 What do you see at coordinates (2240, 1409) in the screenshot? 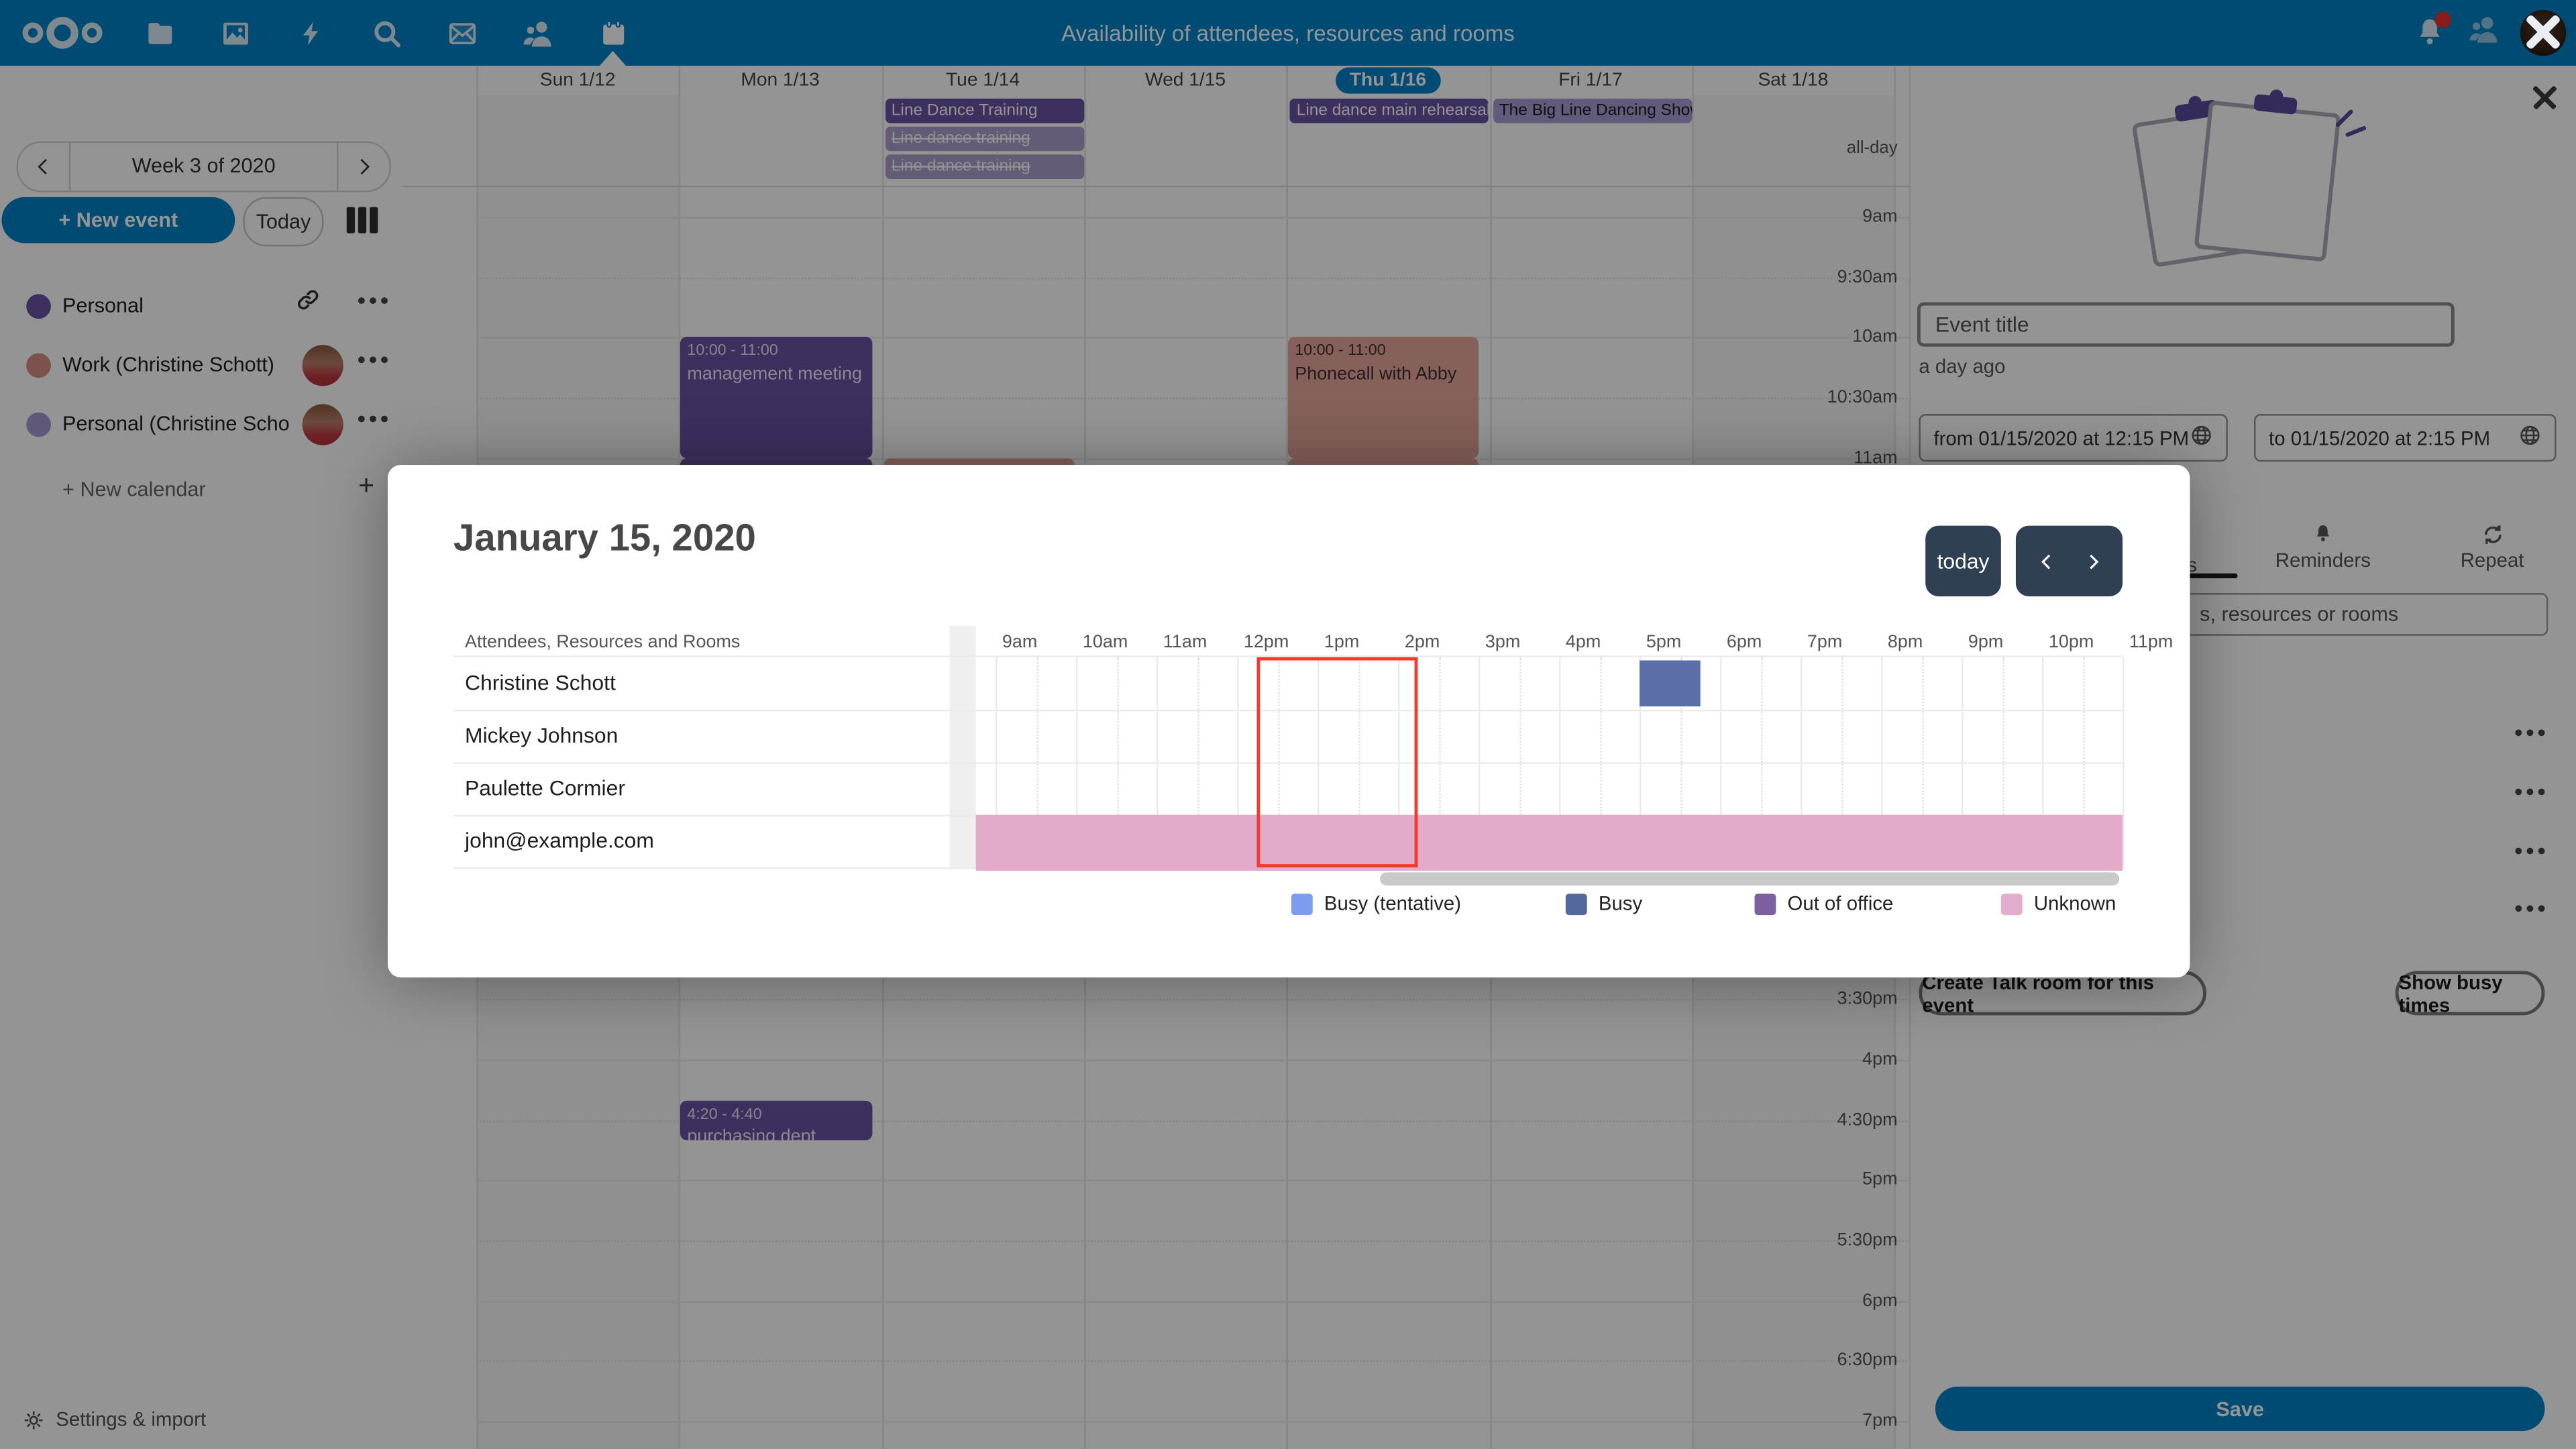
I see `save-button: Save` at bounding box center [2240, 1409].